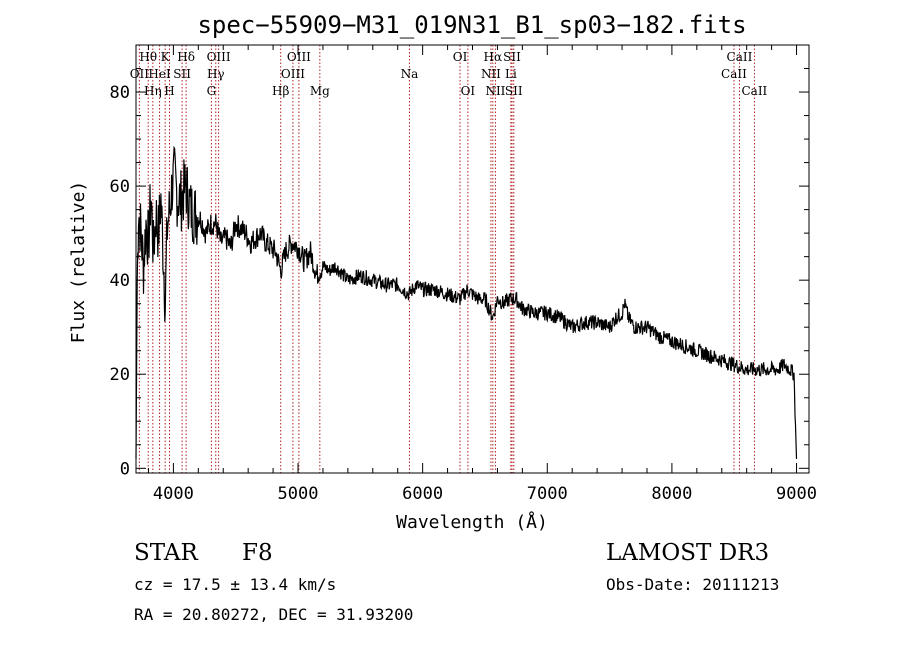 This screenshot has width=900, height=649. Describe the element at coordinates (754, 91) in the screenshot. I see `line-marker-label-26: CaII` at that location.